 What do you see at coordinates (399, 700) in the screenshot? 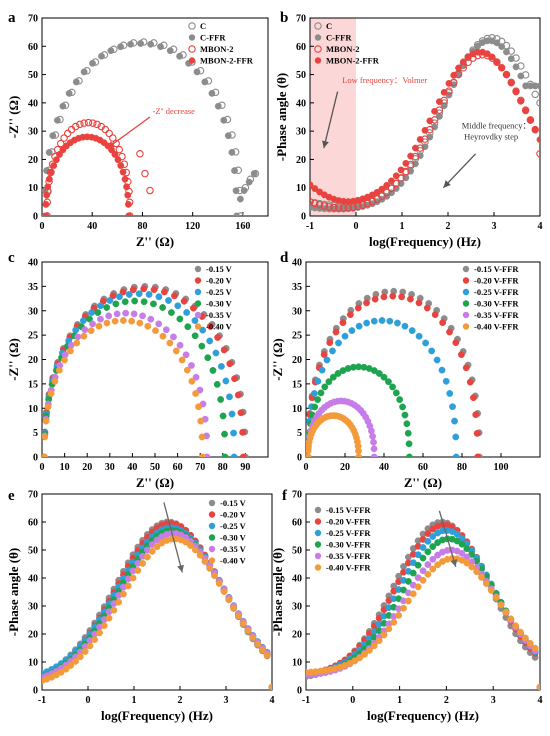
I see `x-tick-label-f-2: 1` at bounding box center [399, 700].